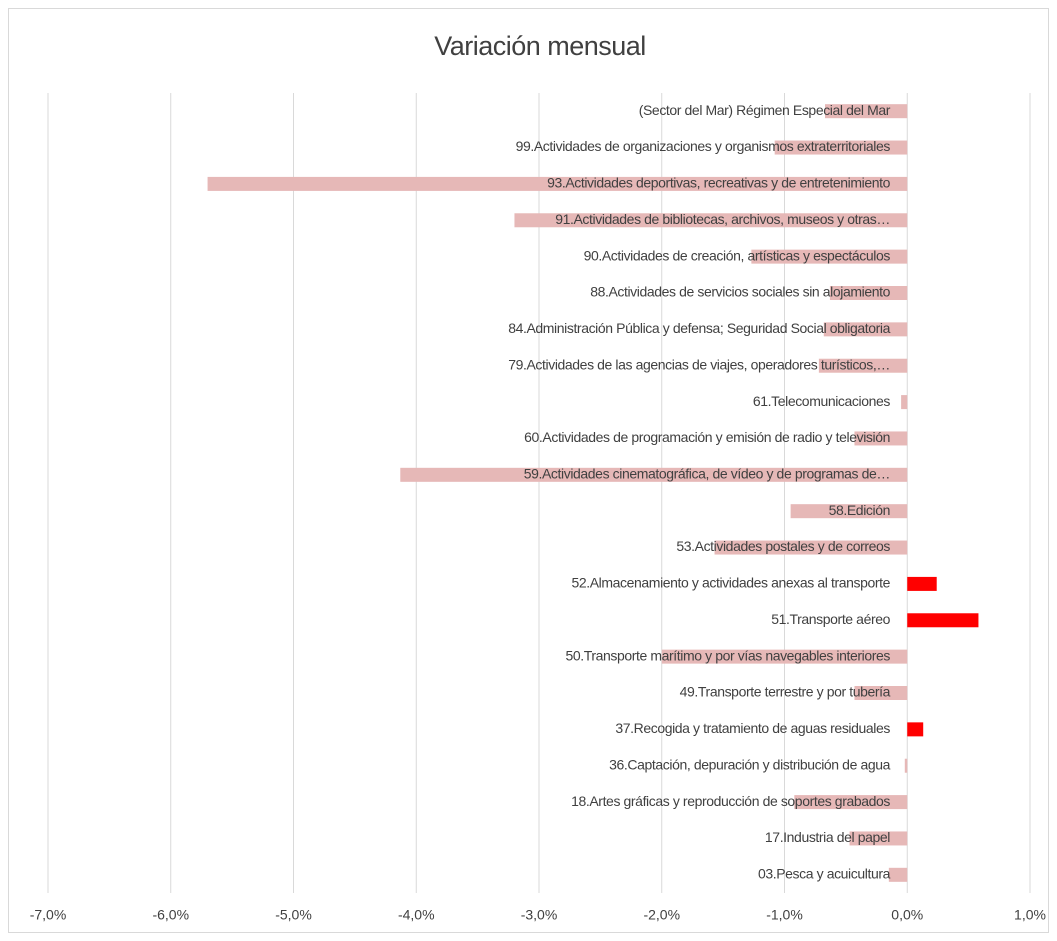 Image resolution: width=1057 pixels, height=941 pixels. I want to click on y-tick-label: 03.Pesca y acuicultura, so click(824, 874).